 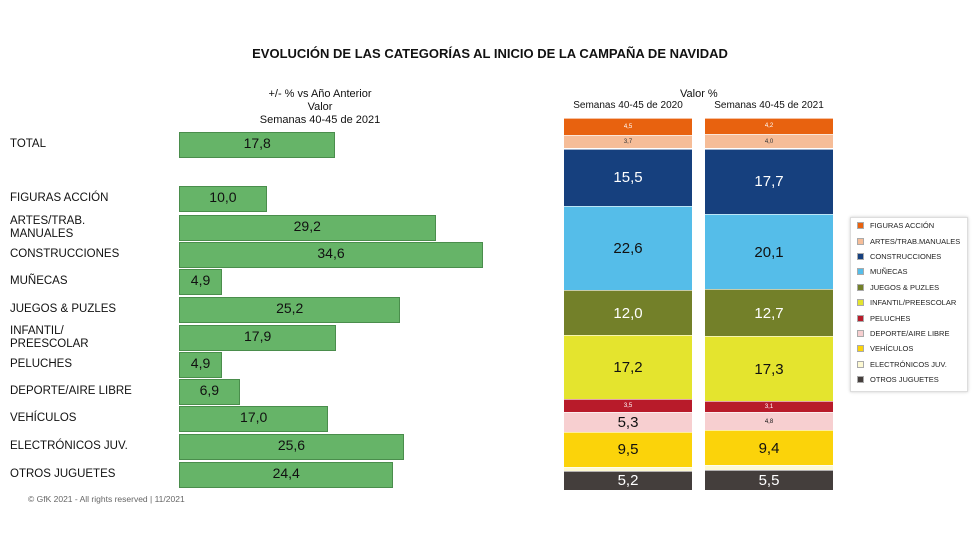 I want to click on segment-value-label: 17,7, so click(x=769, y=182).